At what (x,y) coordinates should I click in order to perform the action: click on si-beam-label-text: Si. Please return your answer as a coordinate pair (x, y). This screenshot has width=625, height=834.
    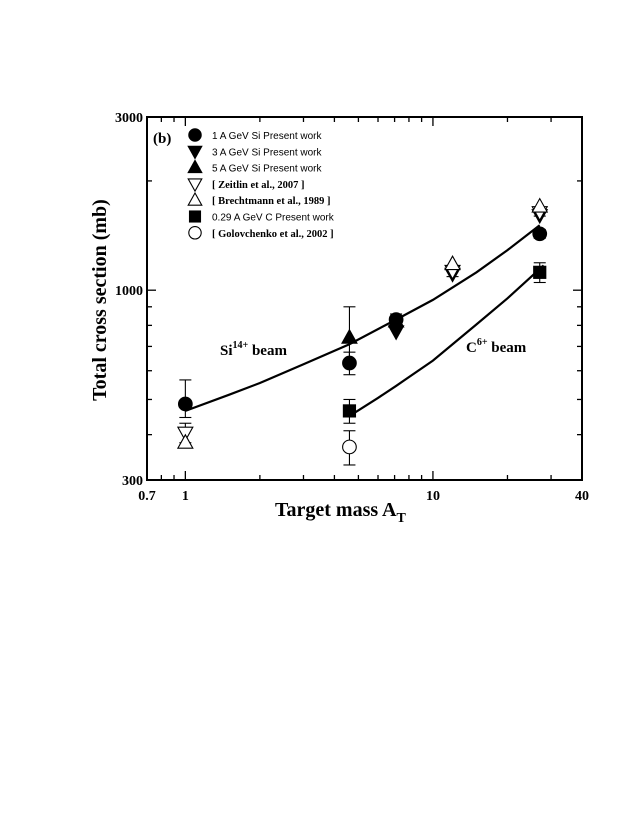
    Looking at the image, I should click on (226, 351).